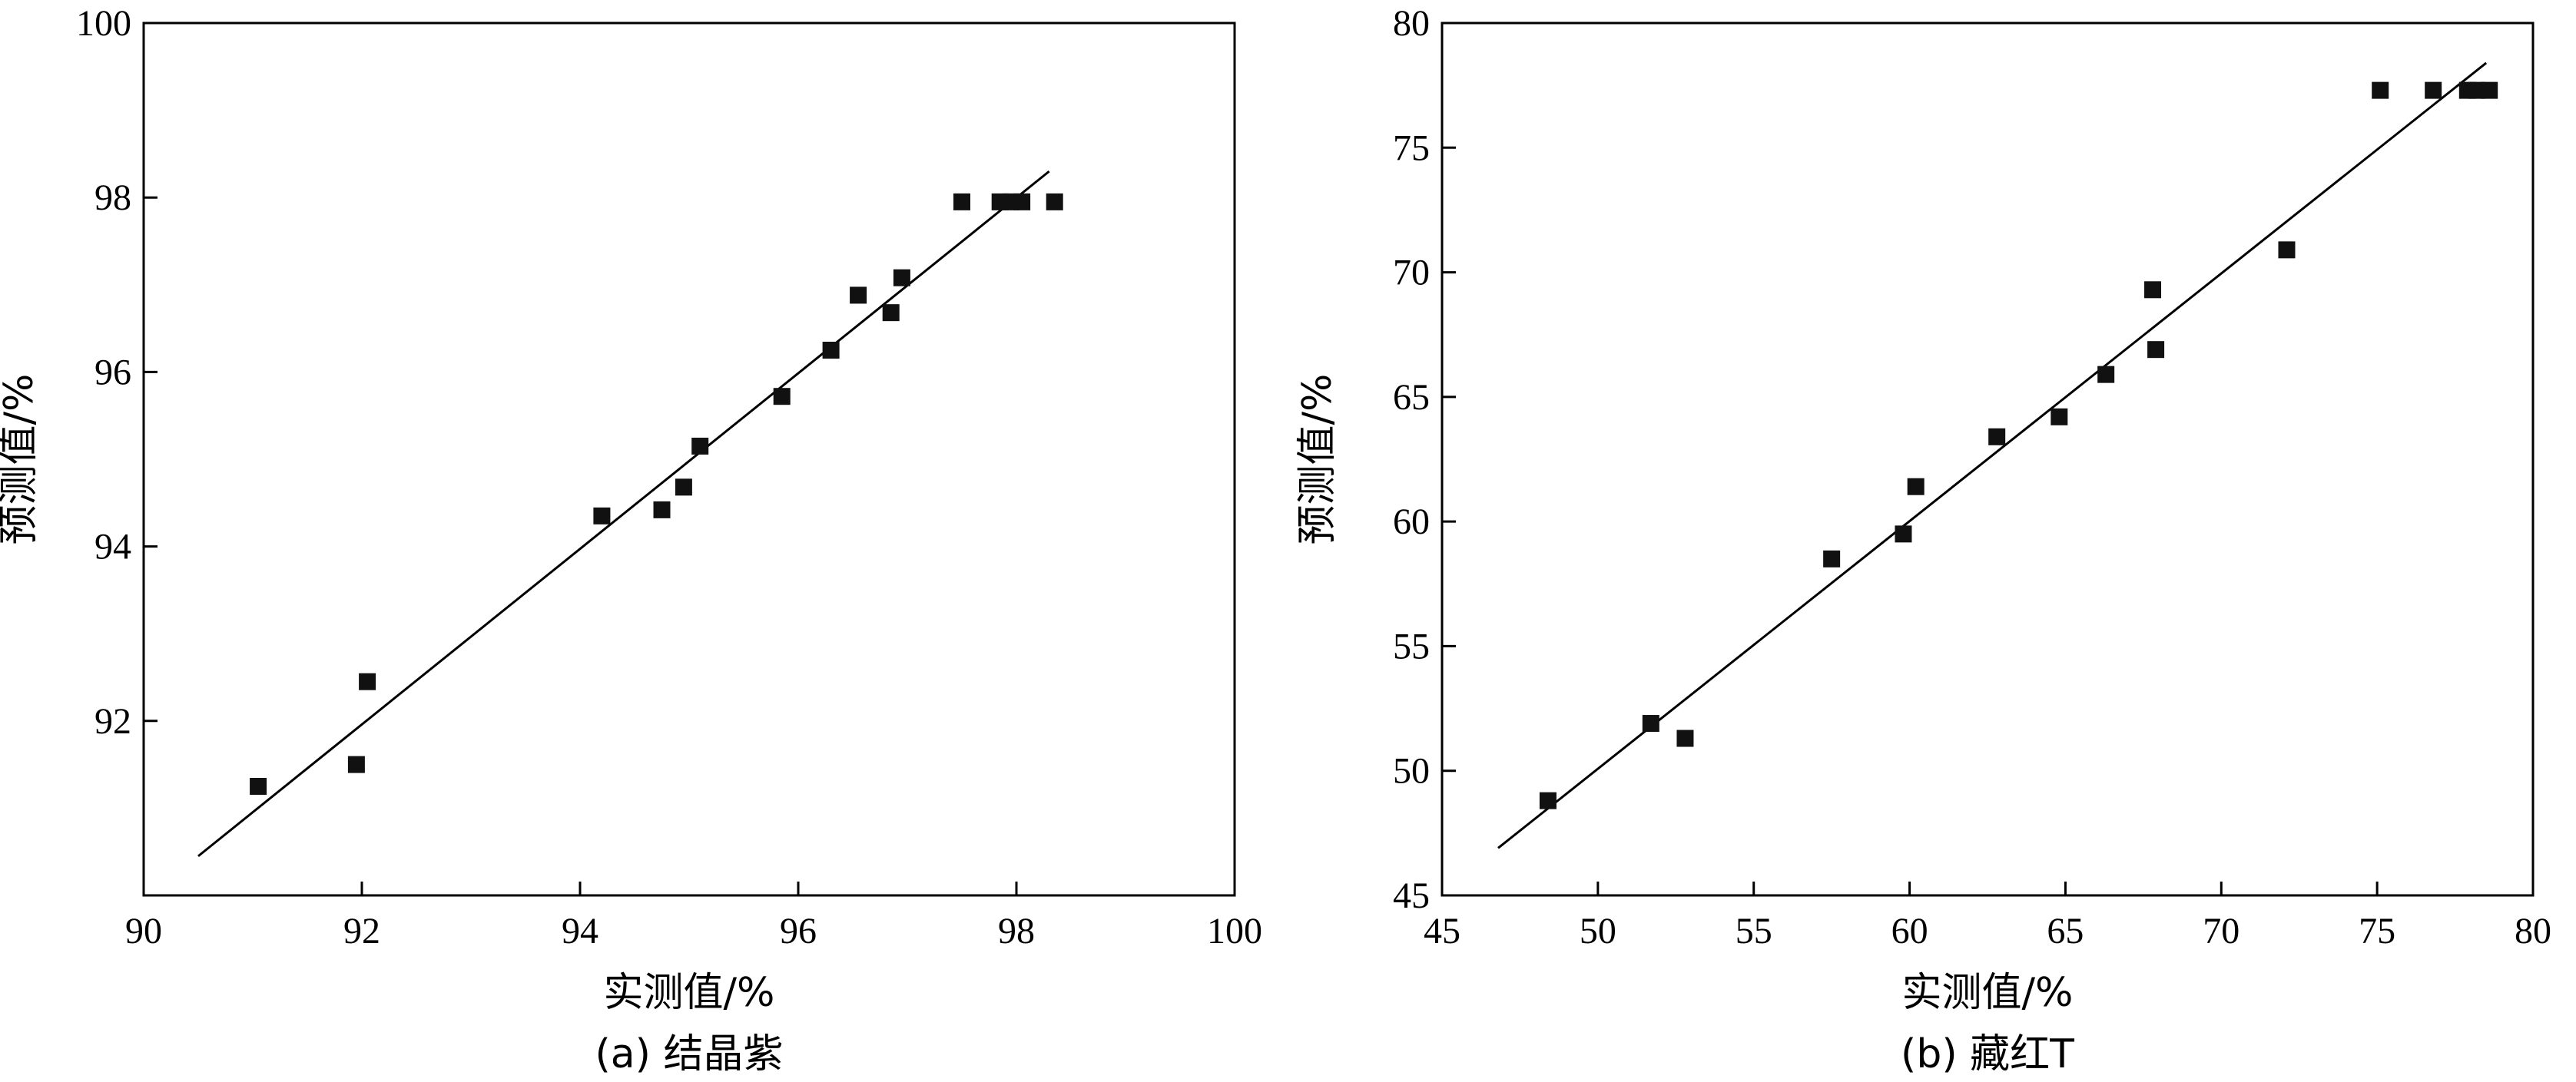 This screenshot has width=2576, height=1082. I want to click on x-tick-label: 75, so click(2377, 931).